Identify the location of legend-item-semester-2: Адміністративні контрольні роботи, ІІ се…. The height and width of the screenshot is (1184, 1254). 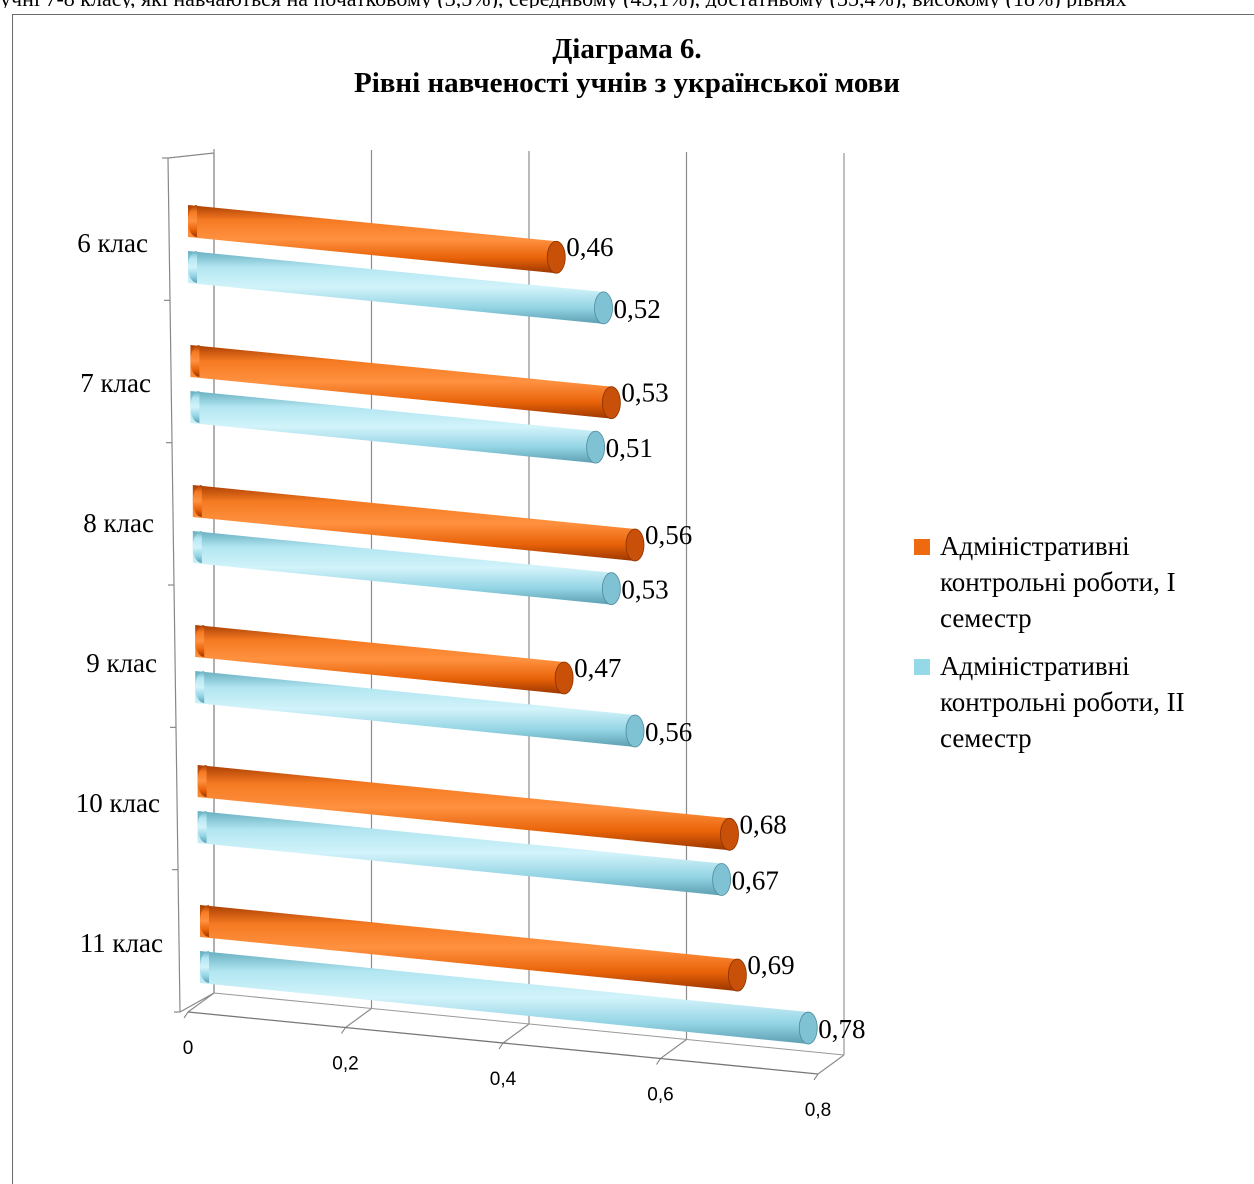
(1079, 702).